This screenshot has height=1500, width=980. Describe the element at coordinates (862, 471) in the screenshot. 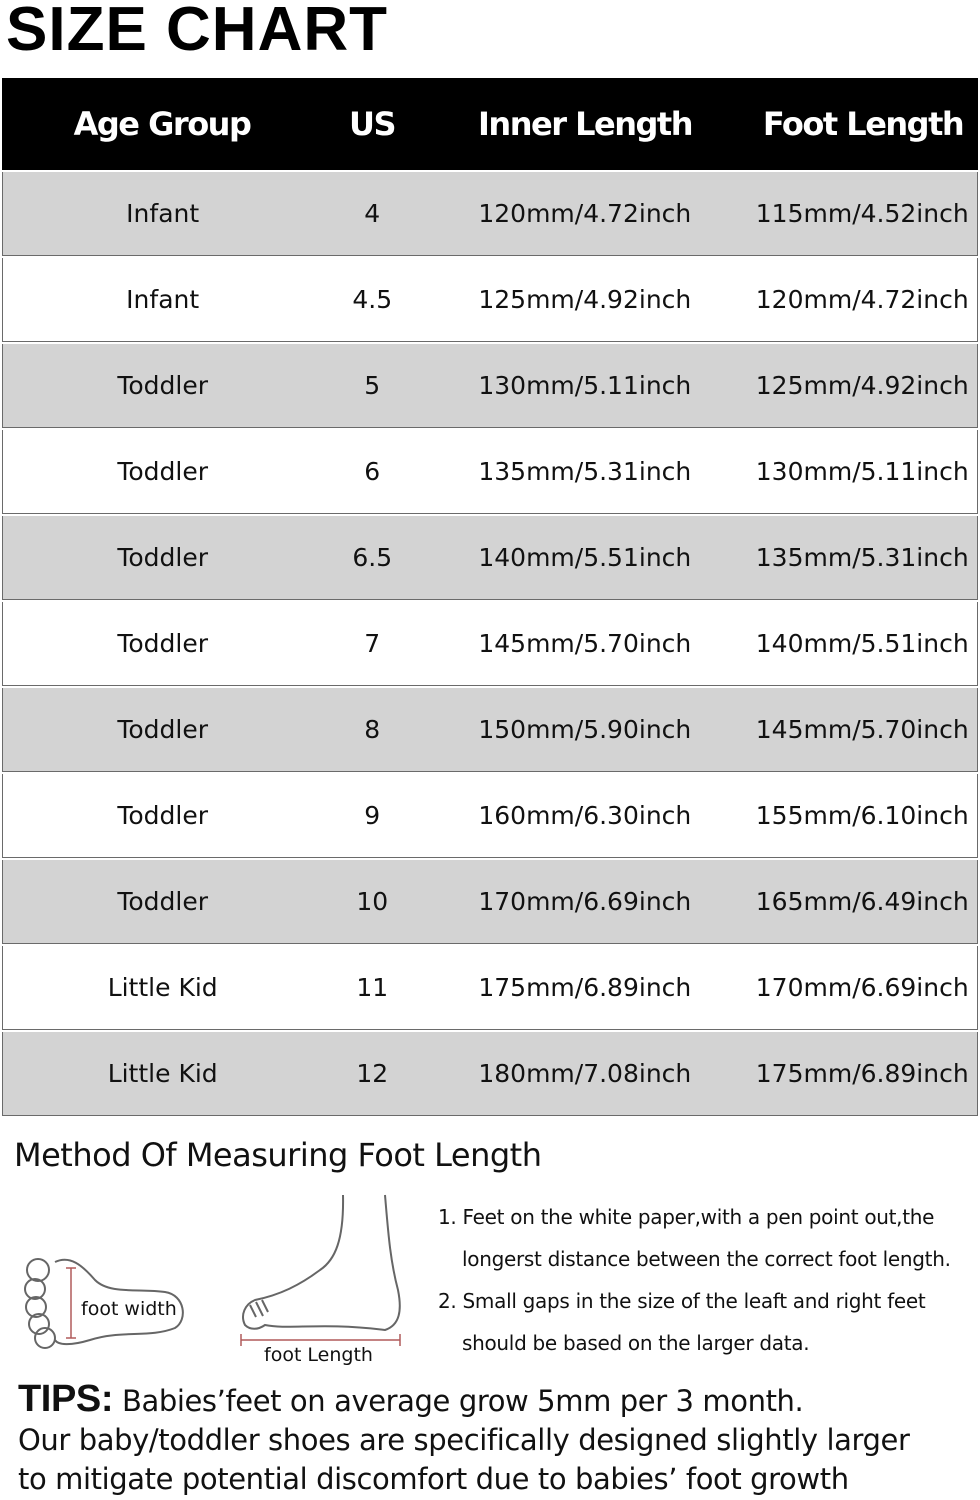

I see `cell-foot-length: 130mm/5.11inch` at that location.